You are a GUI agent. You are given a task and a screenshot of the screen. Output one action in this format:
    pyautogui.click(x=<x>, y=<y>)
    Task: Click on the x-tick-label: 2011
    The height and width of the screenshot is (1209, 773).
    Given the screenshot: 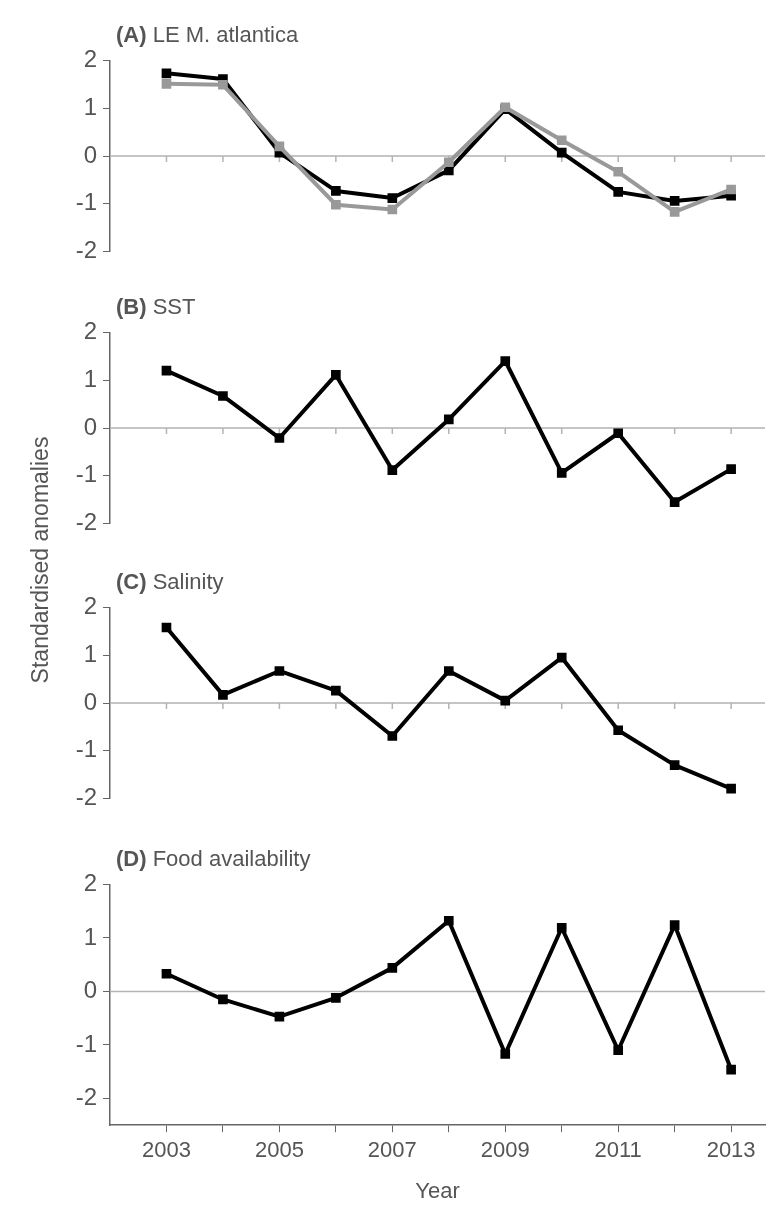 What is the action you would take?
    pyautogui.click(x=618, y=1150)
    